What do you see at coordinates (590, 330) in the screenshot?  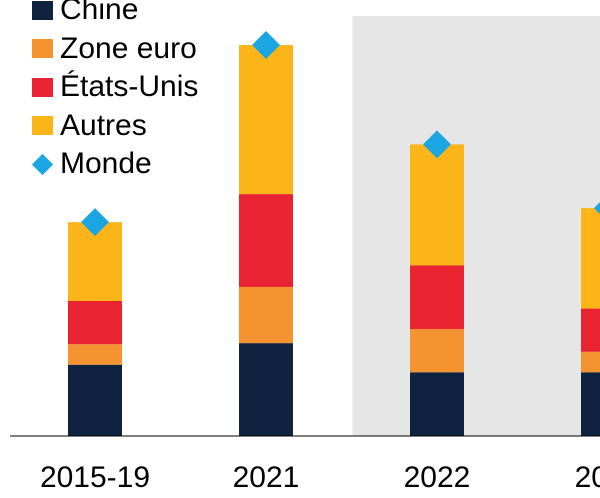 I see `bar-segment--tats-unis-2023` at bounding box center [590, 330].